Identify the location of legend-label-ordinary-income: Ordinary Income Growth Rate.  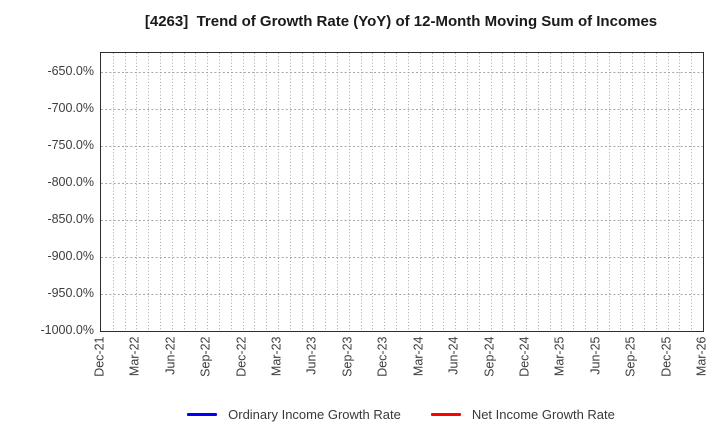
(314, 414).